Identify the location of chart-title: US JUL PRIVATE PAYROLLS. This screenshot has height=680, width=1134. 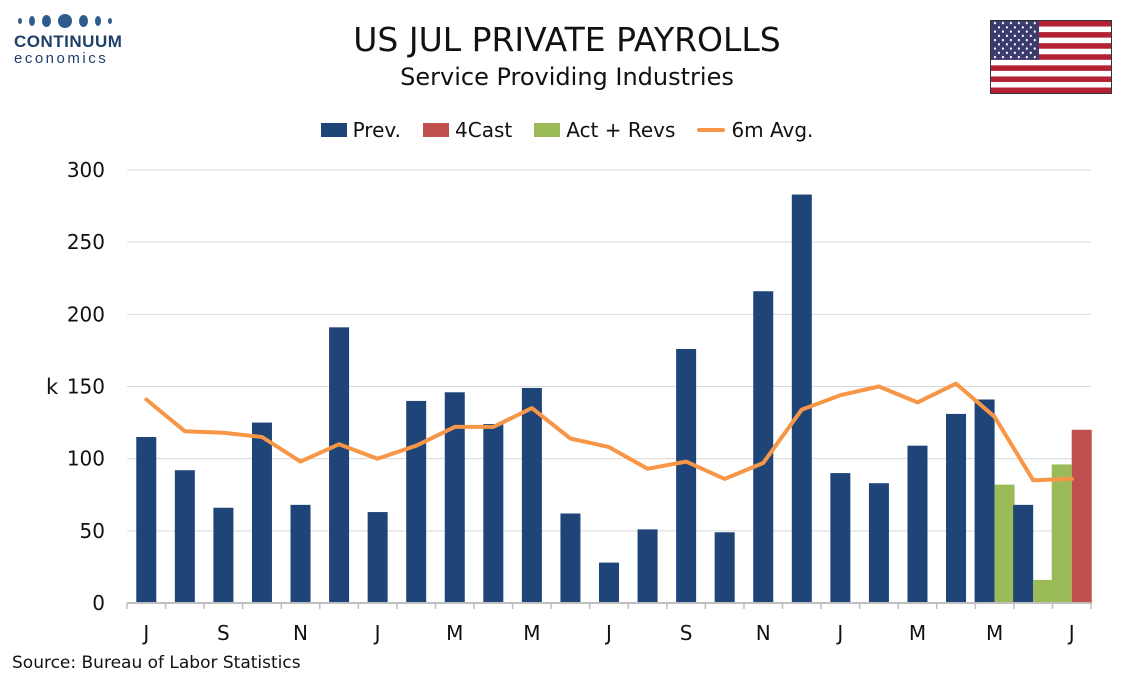
(567, 39).